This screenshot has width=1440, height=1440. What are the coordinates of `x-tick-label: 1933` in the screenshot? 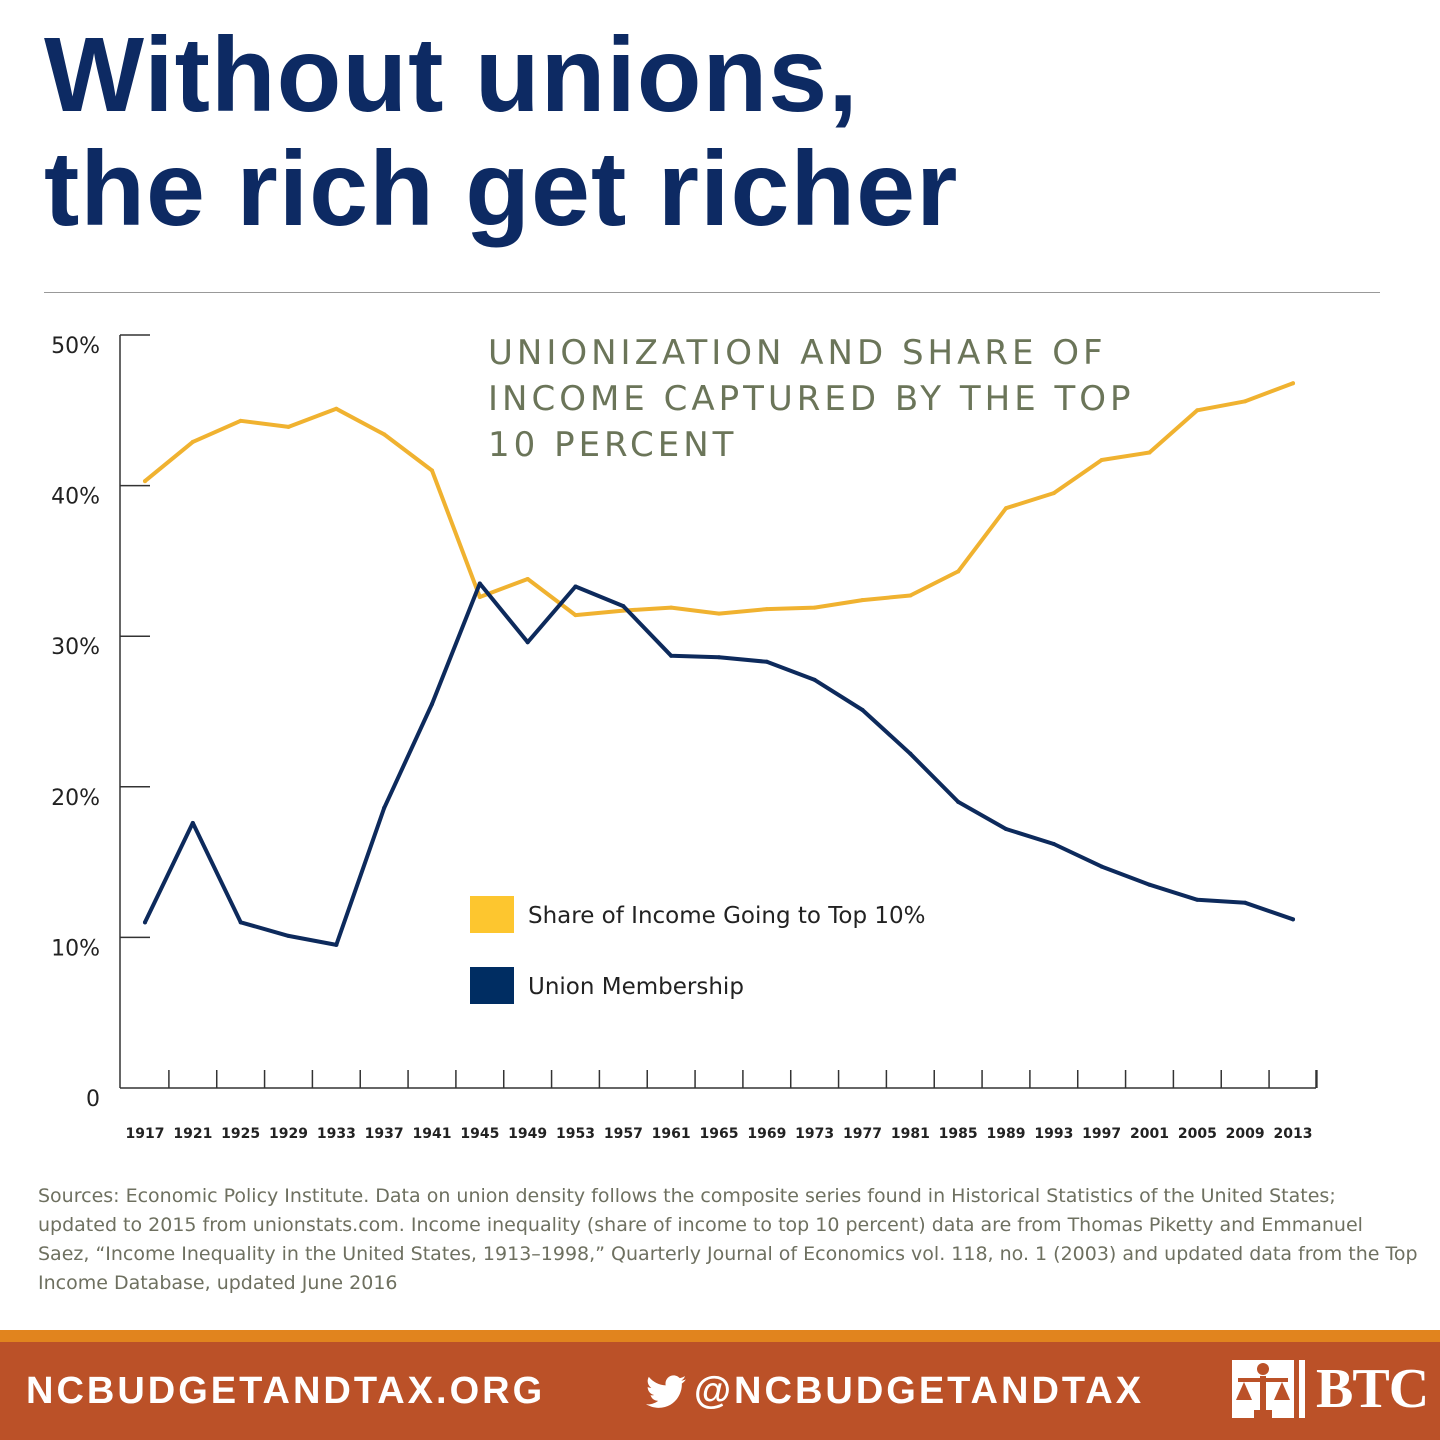 It's located at (336, 1134).